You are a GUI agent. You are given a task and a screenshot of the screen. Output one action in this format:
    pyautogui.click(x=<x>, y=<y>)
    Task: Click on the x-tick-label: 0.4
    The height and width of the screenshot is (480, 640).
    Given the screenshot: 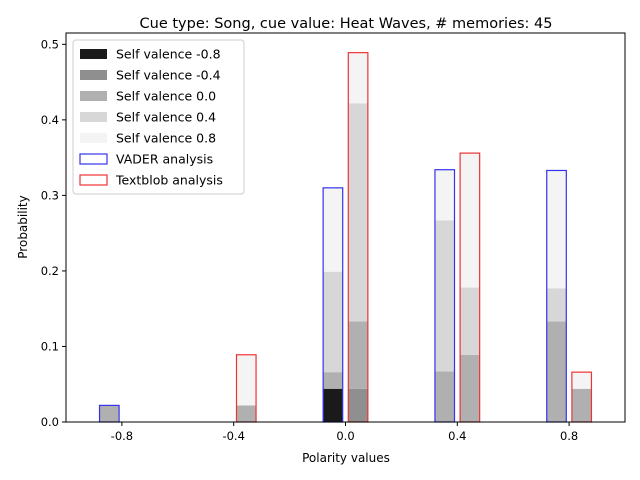 What is the action you would take?
    pyautogui.click(x=457, y=436)
    